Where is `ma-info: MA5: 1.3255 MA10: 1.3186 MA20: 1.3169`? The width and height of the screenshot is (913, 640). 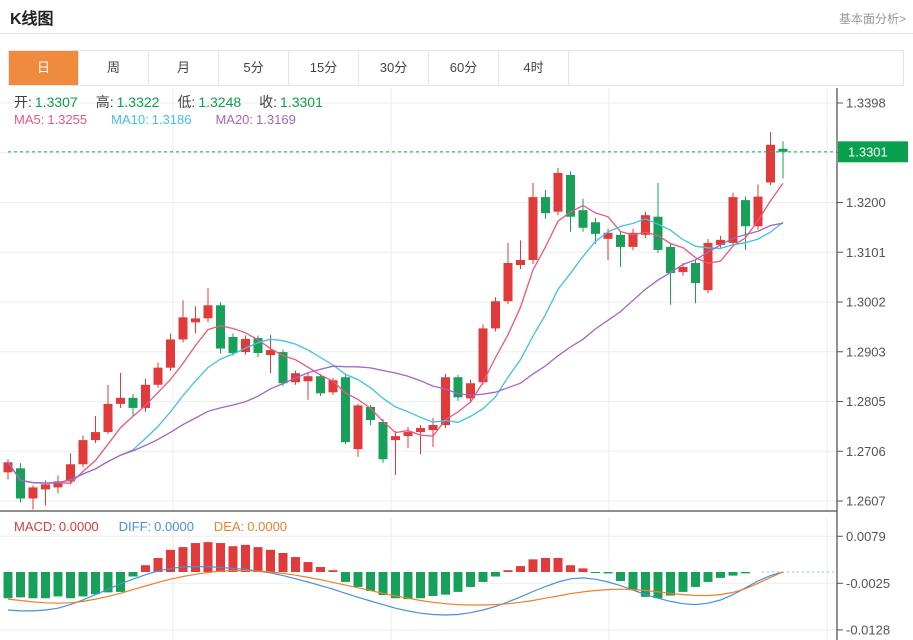
ma-info: MA5: 1.3255 MA10: 1.3186 MA20: 1.3169 is located at coordinates (155, 119).